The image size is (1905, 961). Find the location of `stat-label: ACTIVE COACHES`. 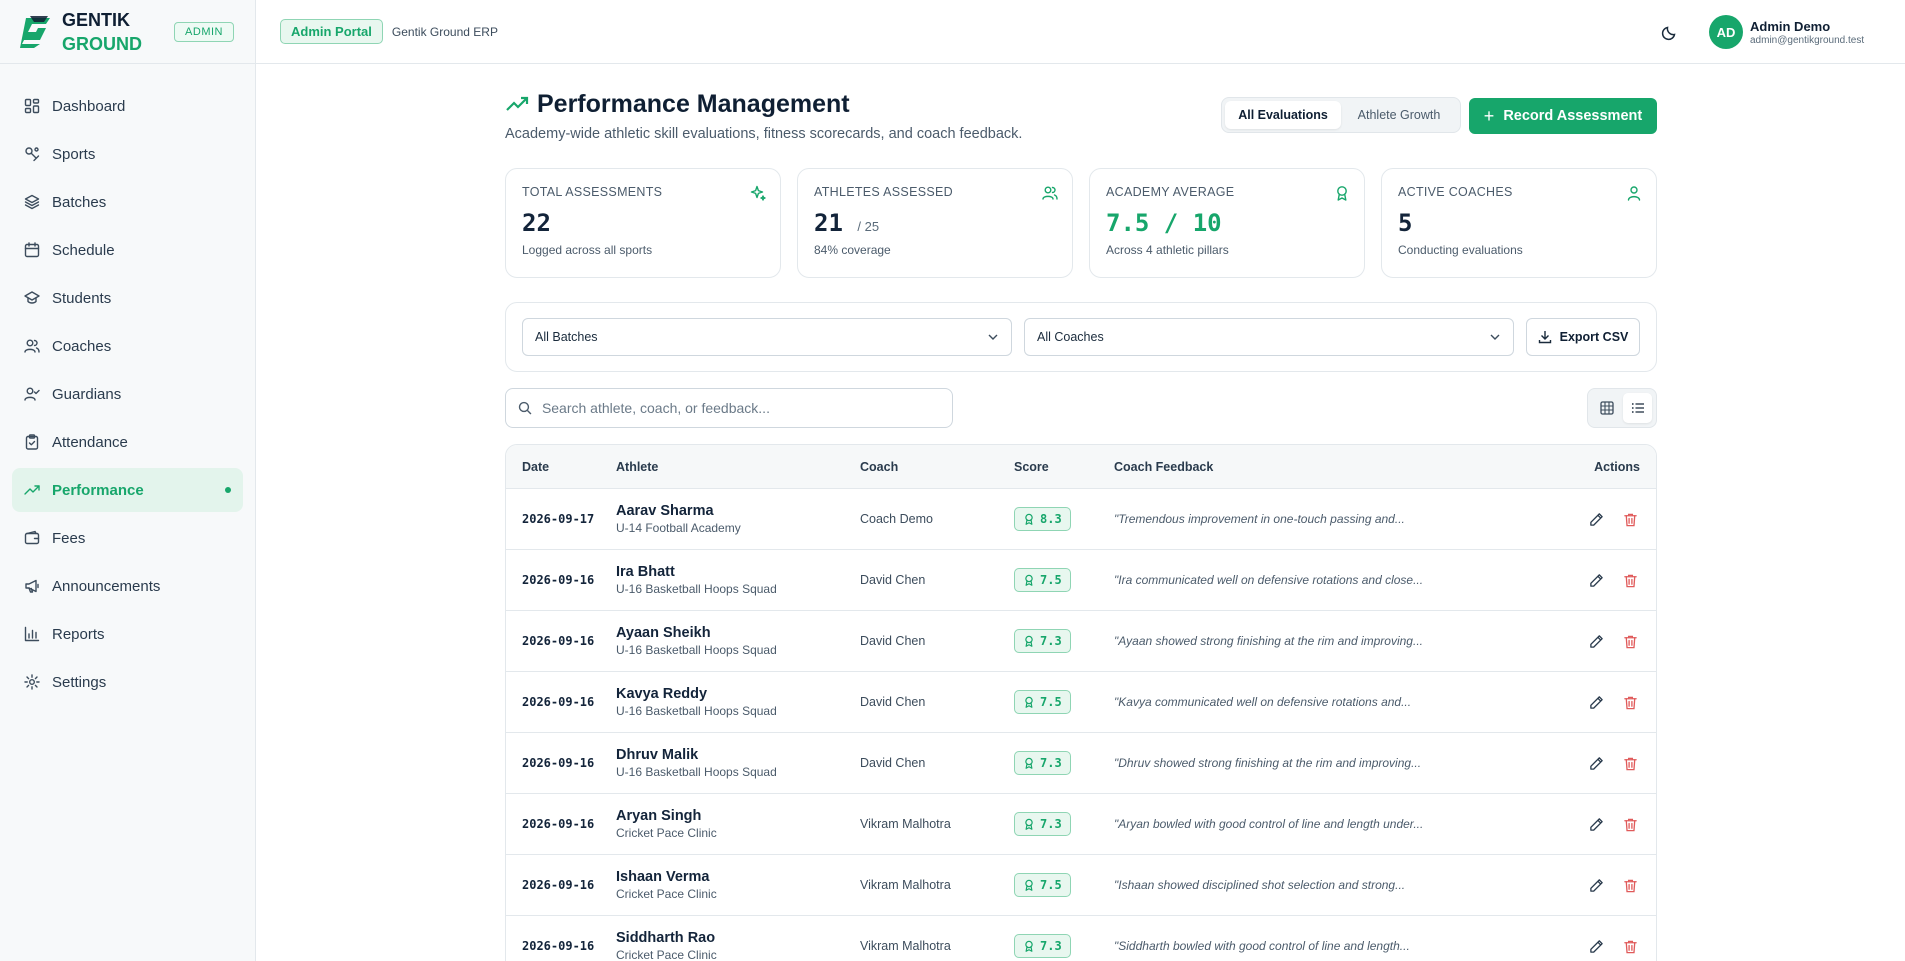

stat-label: ACTIVE COACHES is located at coordinates (1455, 192).